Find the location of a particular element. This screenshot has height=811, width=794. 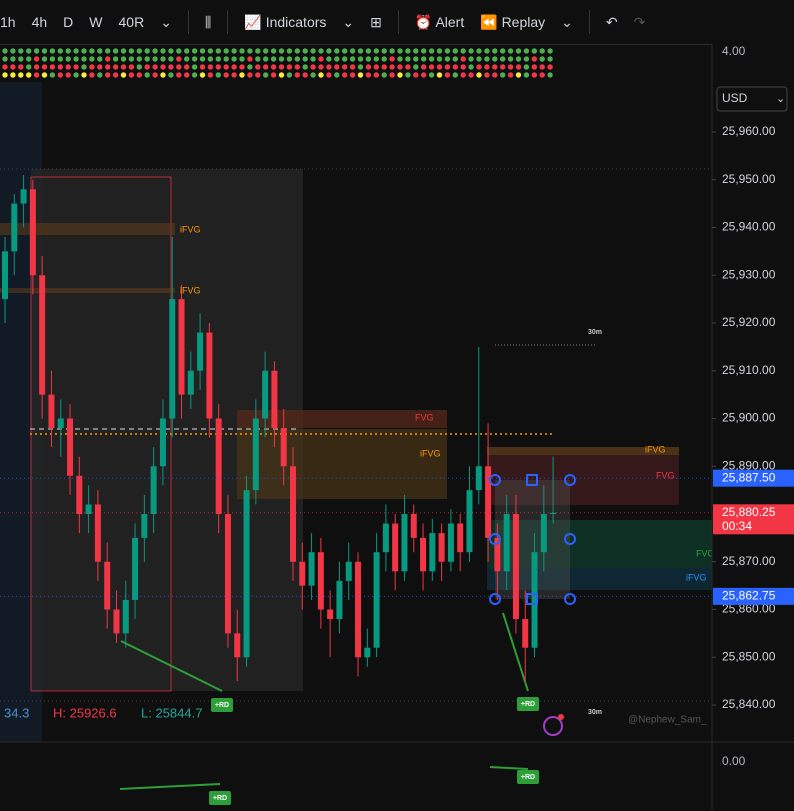

annotation: 30m is located at coordinates (595, 712).